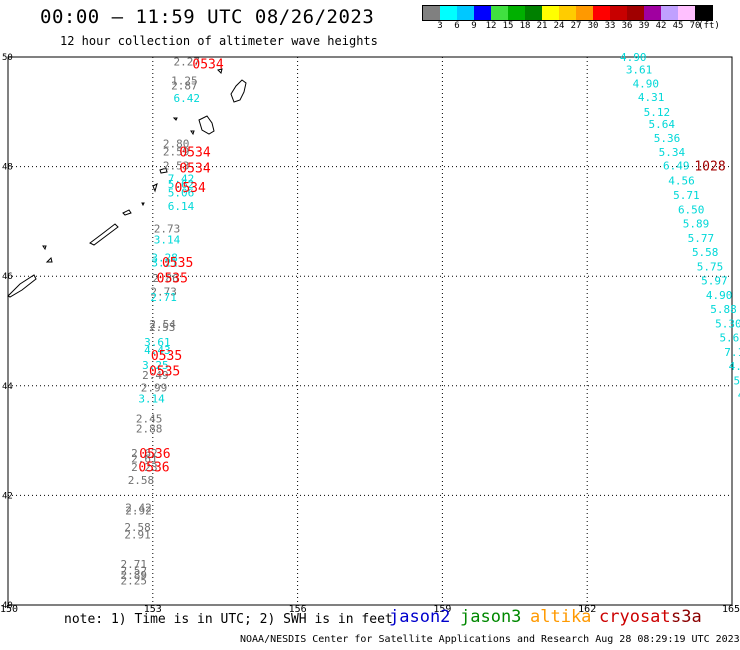 The height and width of the screenshot is (650, 740). Describe the element at coordinates (610, 26) in the screenshot. I see `colorbar-label: 33` at that location.